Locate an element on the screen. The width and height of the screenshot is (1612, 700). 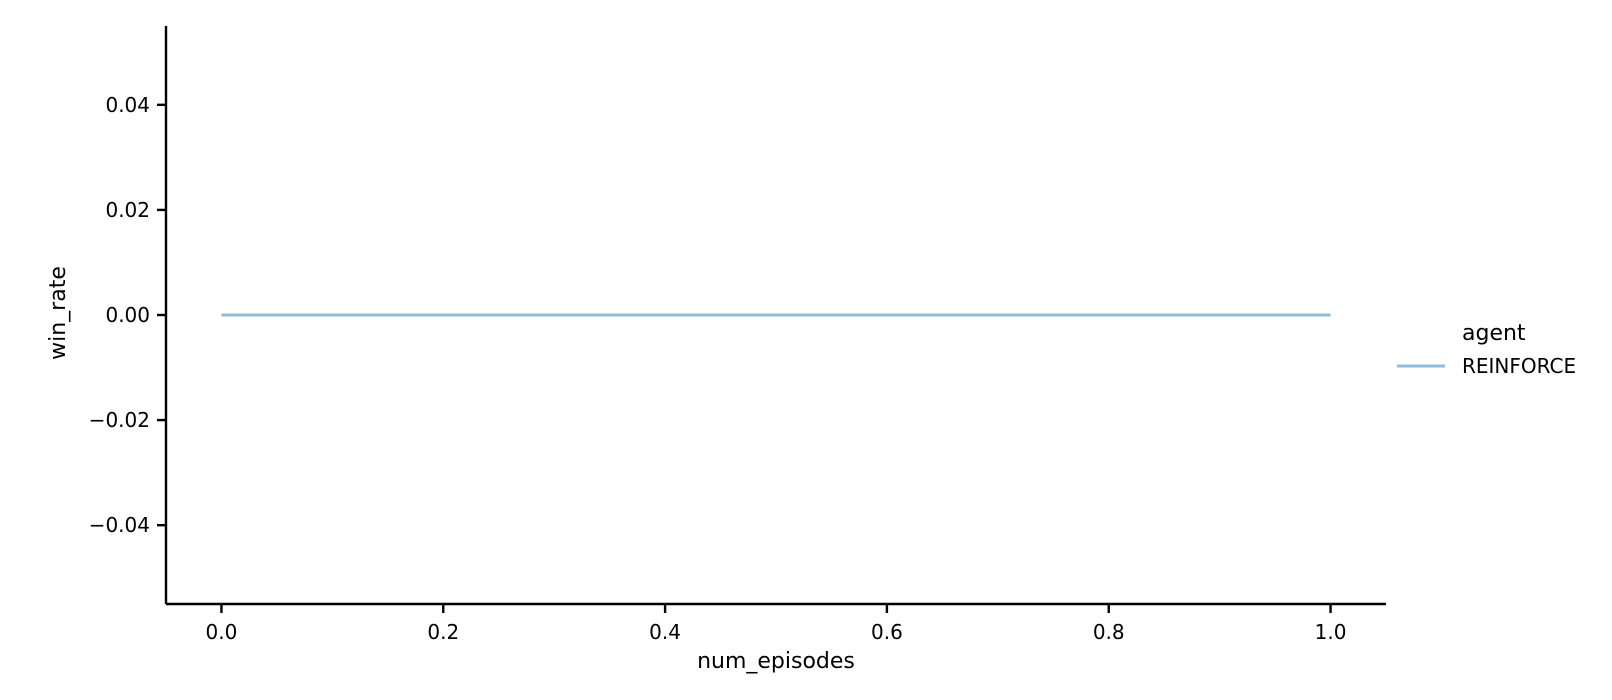
x-tick-label: 0.0 is located at coordinates (222, 632).